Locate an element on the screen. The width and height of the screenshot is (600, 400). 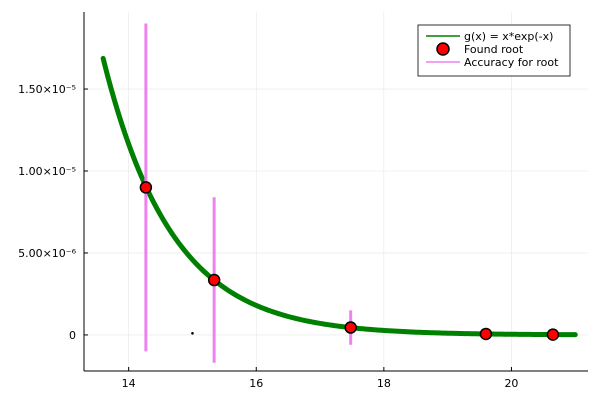
legend-label-g: g(x) = x*exp(-x) is located at coordinates (508, 36).